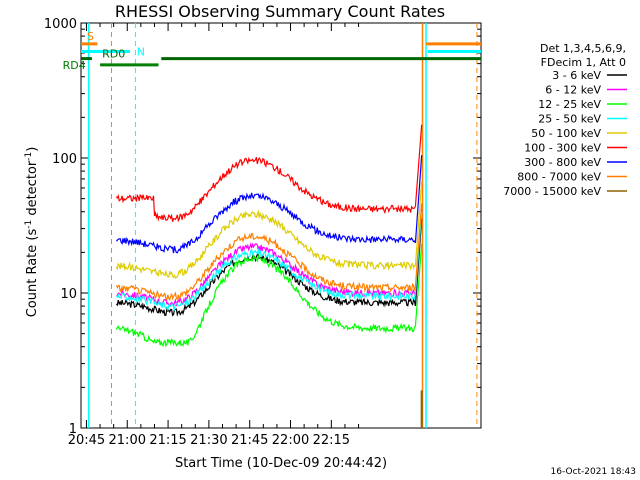 This screenshot has height=480, width=640. I want to click on x-tick-label: 22:15, so click(331, 440).